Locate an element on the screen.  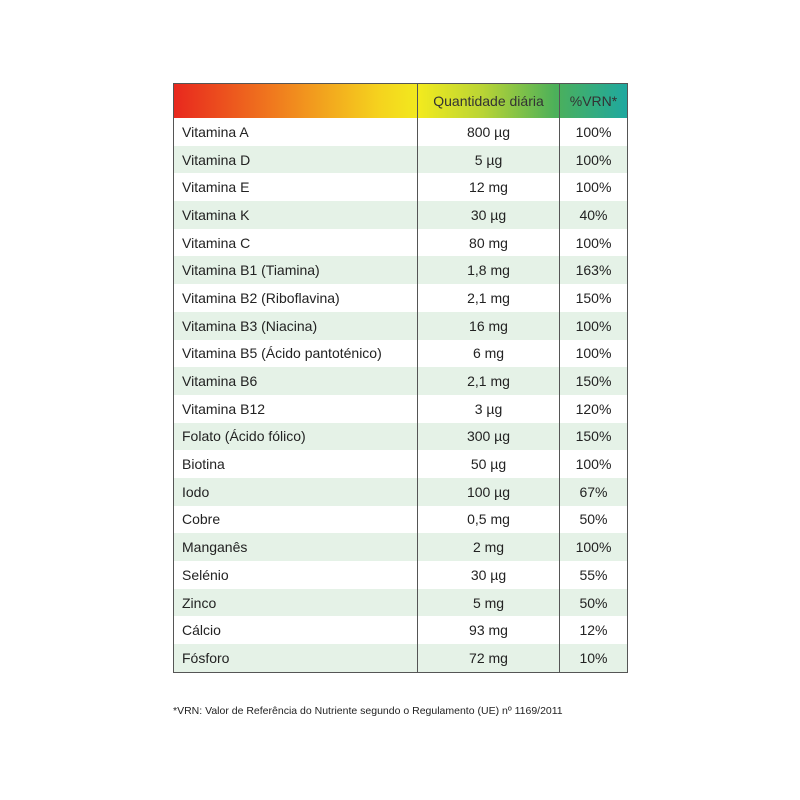
table-cell: 67% is located at coordinates (593, 491).